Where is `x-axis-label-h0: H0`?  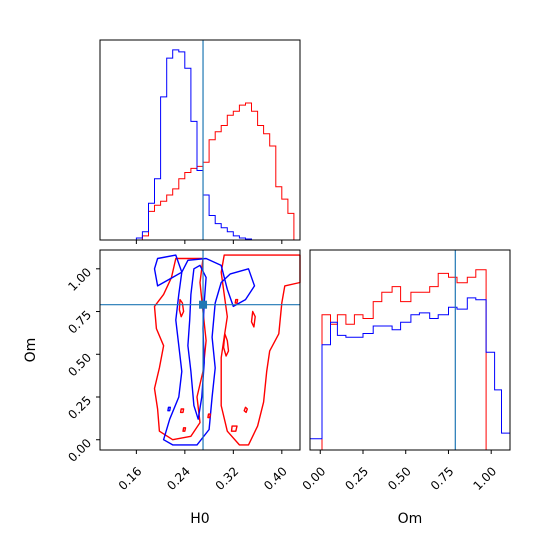 x-axis-label-h0: H0 is located at coordinates (199, 519).